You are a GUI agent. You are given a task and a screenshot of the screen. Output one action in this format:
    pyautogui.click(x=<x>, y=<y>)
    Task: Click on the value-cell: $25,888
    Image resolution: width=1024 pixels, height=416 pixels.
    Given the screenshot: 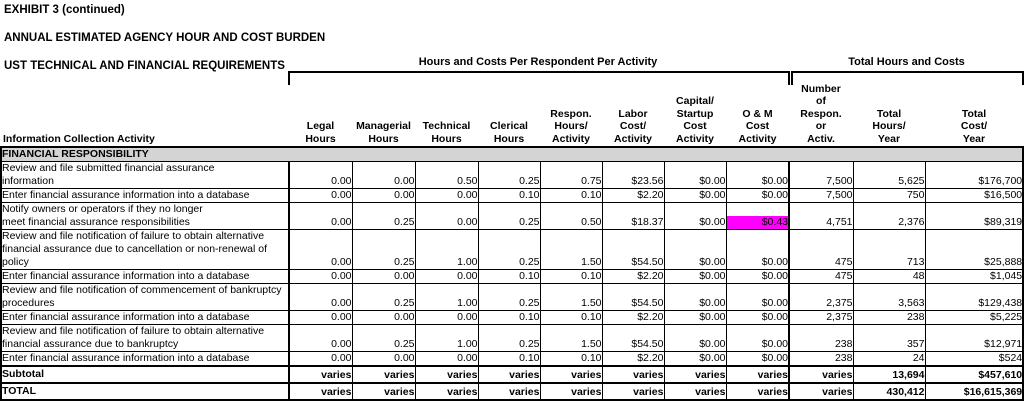 What is the action you would take?
    pyautogui.click(x=974, y=249)
    